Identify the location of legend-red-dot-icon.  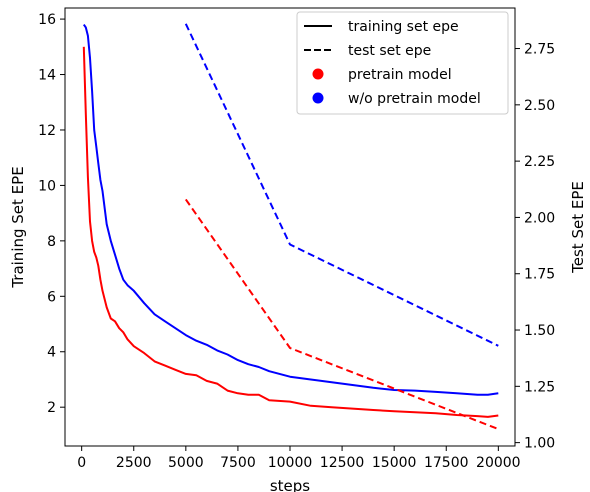
(318, 74).